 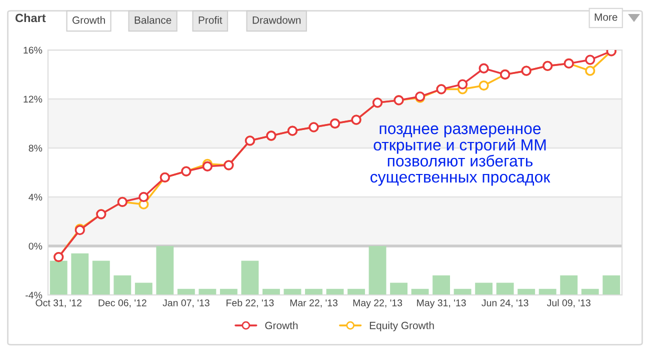 I want to click on text: More, so click(x=606, y=17).